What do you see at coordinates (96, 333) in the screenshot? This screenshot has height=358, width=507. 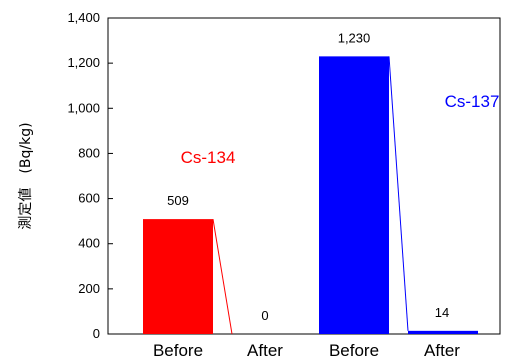 I see `y-tick-label: 0` at bounding box center [96, 333].